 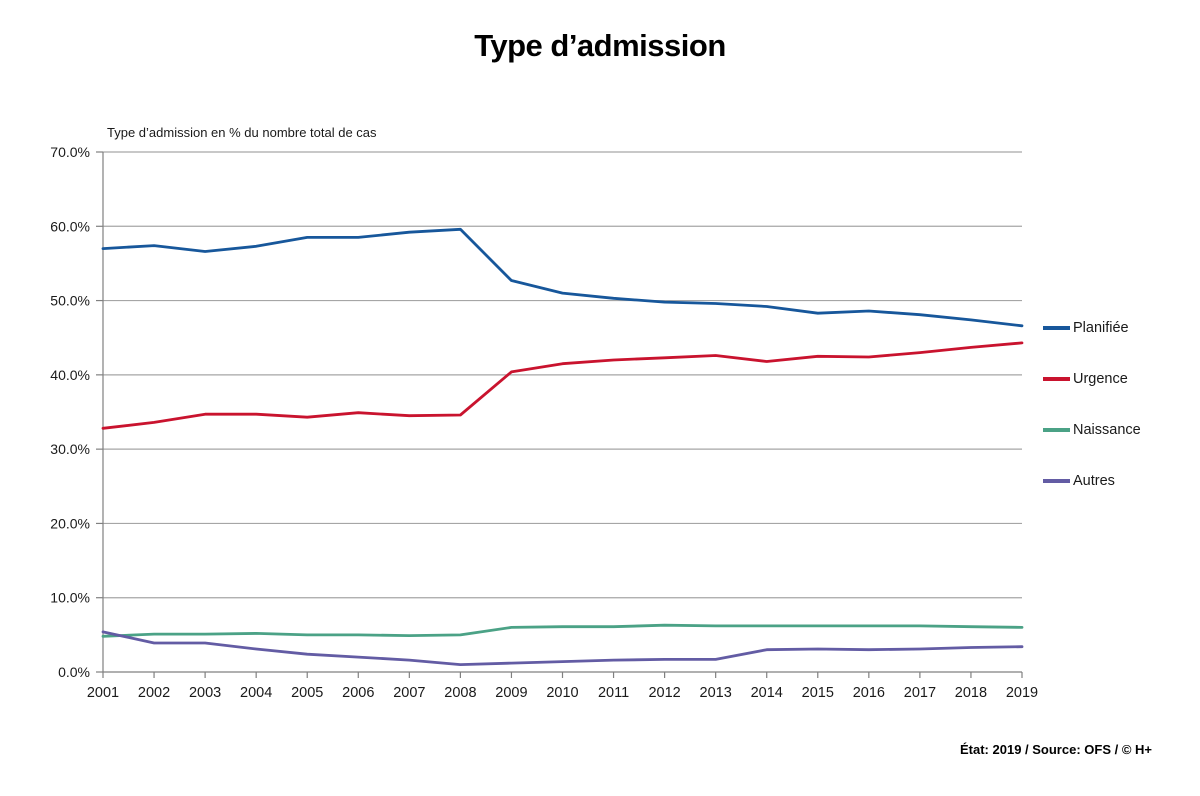 I want to click on legend-label-urgence: Urgence, so click(x=1100, y=379).